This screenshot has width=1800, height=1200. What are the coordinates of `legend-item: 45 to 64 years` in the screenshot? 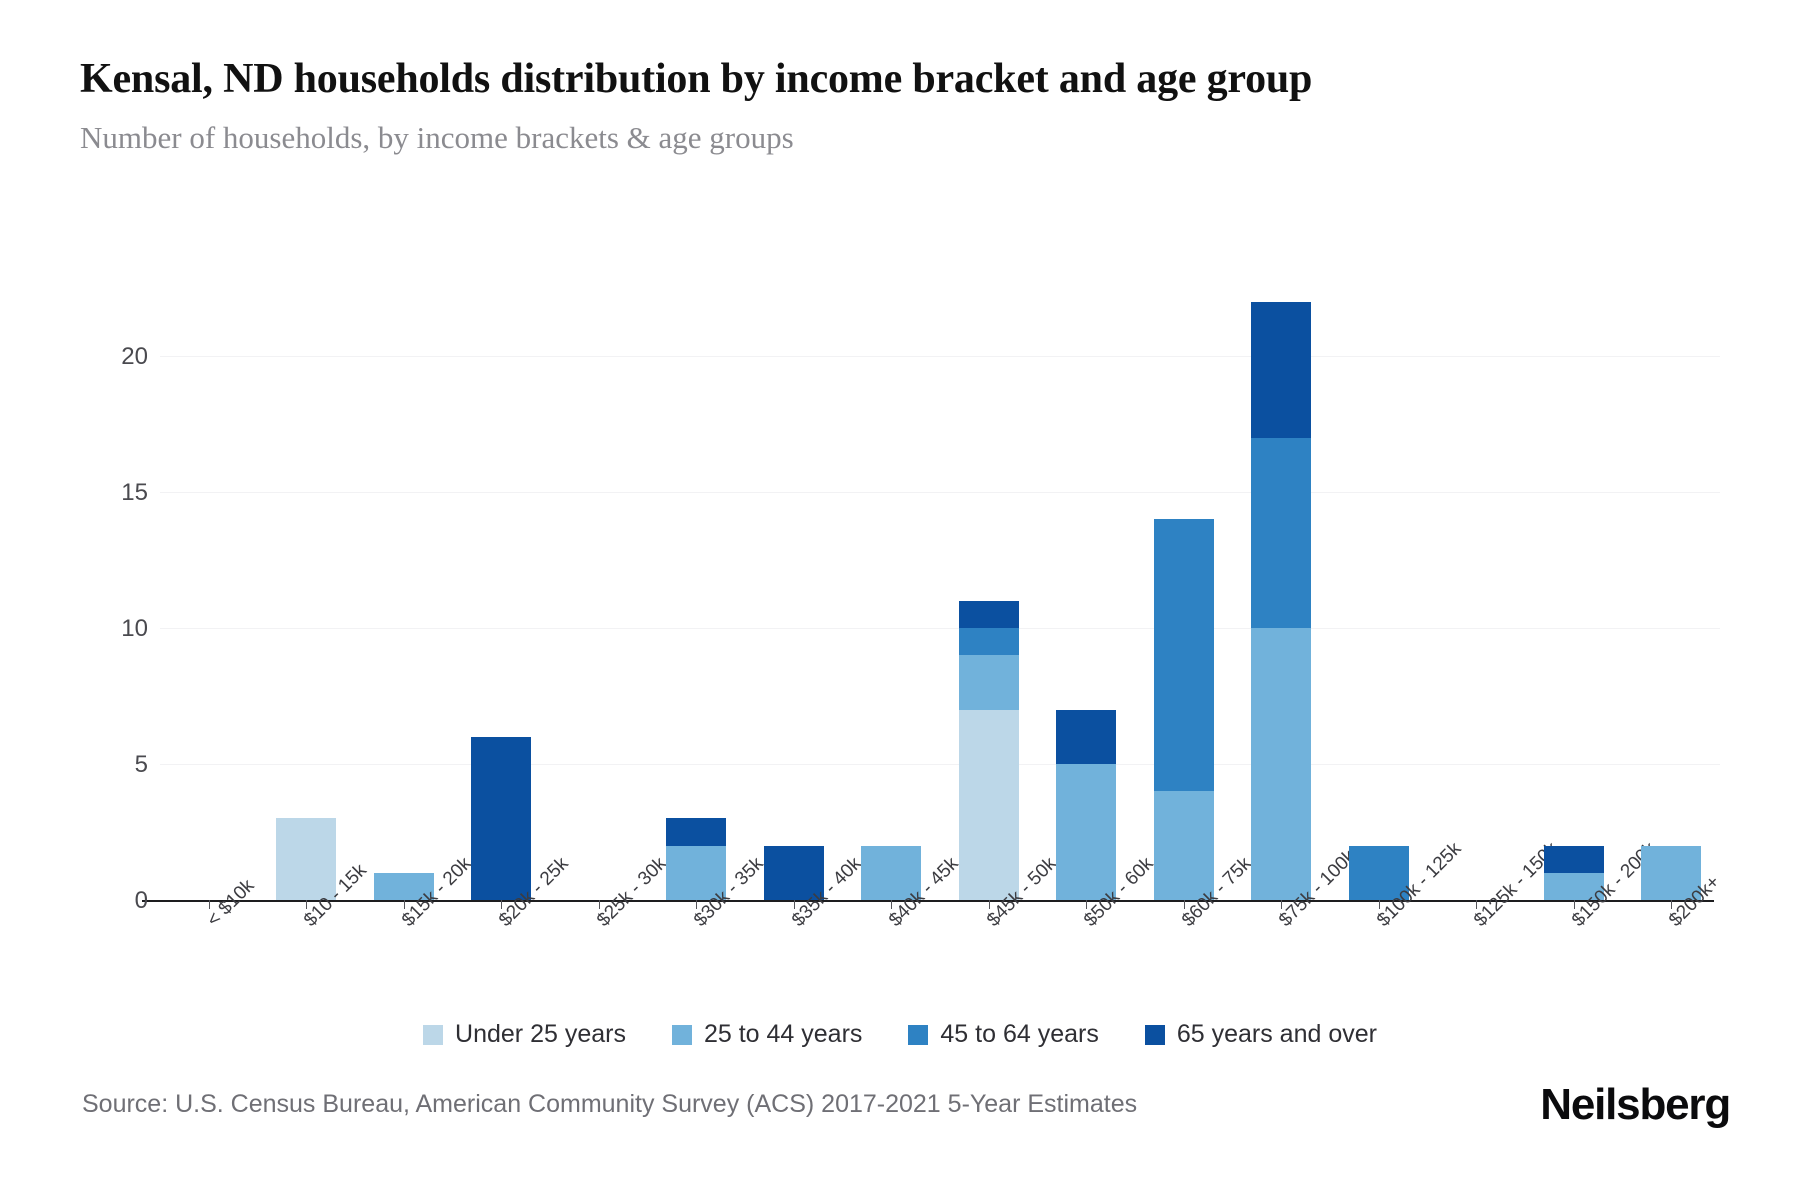 It's located at (1003, 1034).